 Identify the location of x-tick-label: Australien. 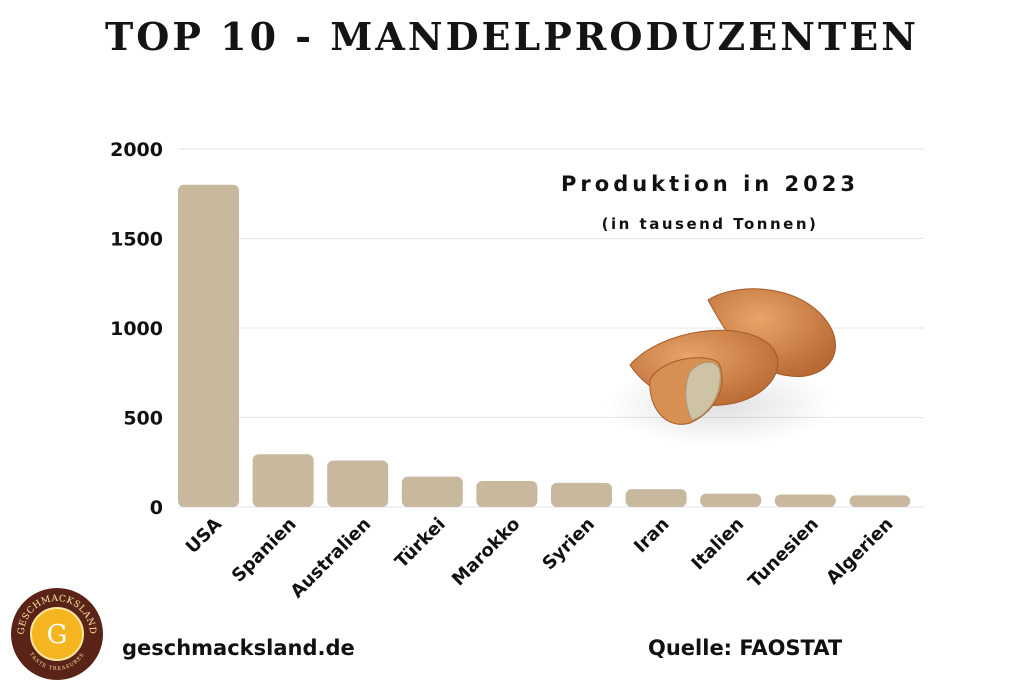
(331, 558).